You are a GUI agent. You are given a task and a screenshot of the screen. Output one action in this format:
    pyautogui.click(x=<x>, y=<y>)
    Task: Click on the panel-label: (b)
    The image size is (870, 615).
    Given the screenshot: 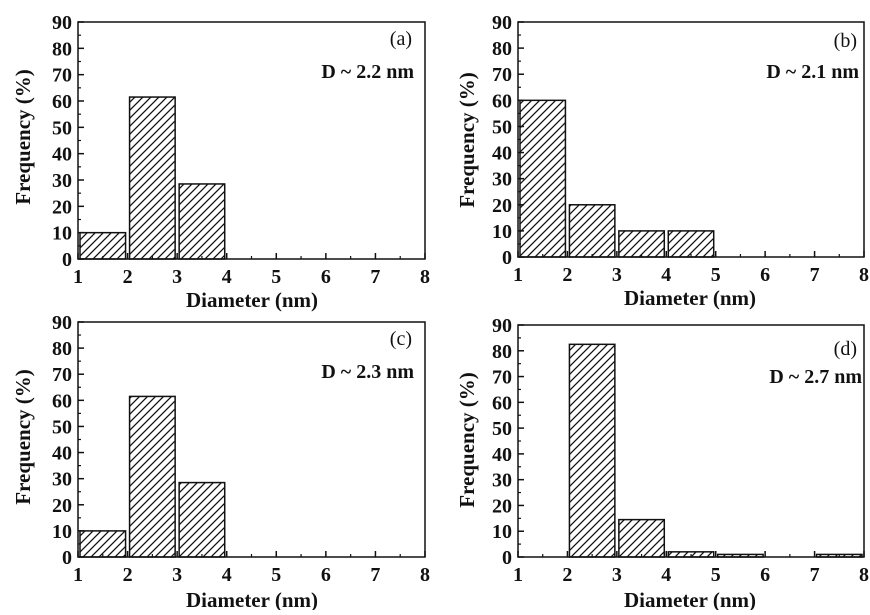 What is the action you would take?
    pyautogui.click(x=845, y=41)
    